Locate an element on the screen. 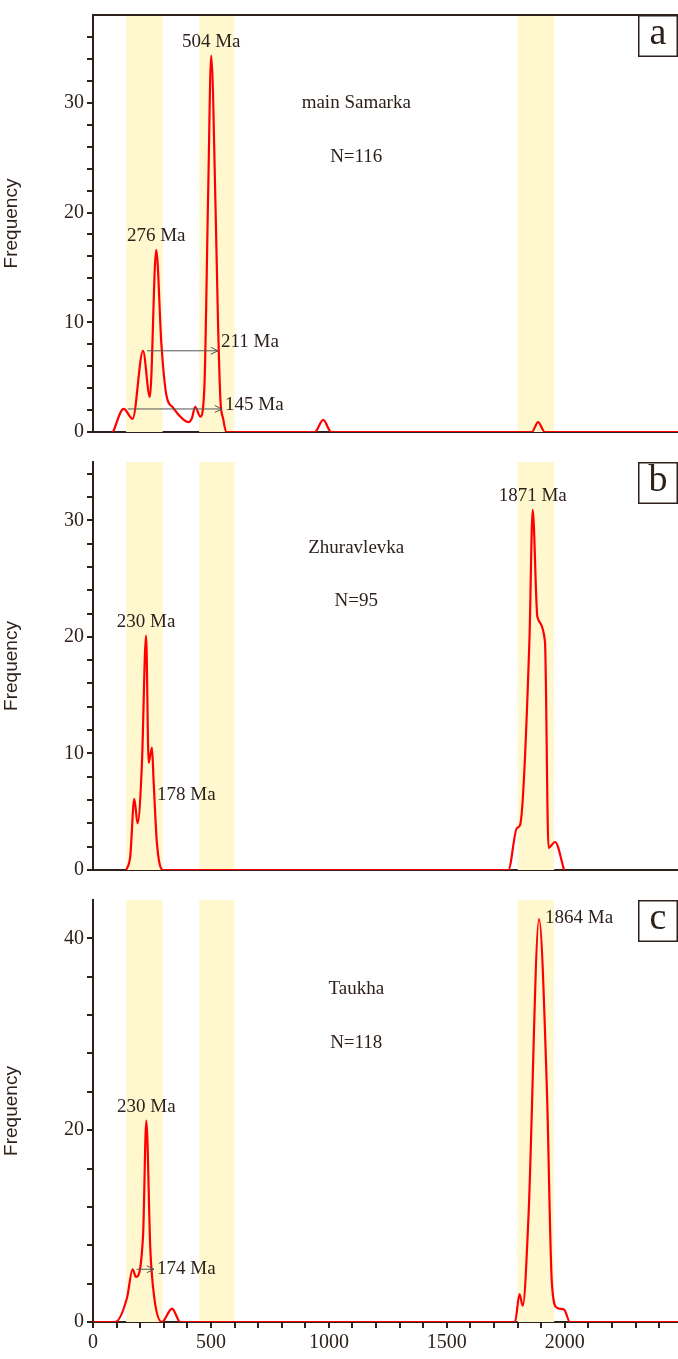 This screenshot has height=1359, width=678. text: N=118 is located at coordinates (356, 1042).